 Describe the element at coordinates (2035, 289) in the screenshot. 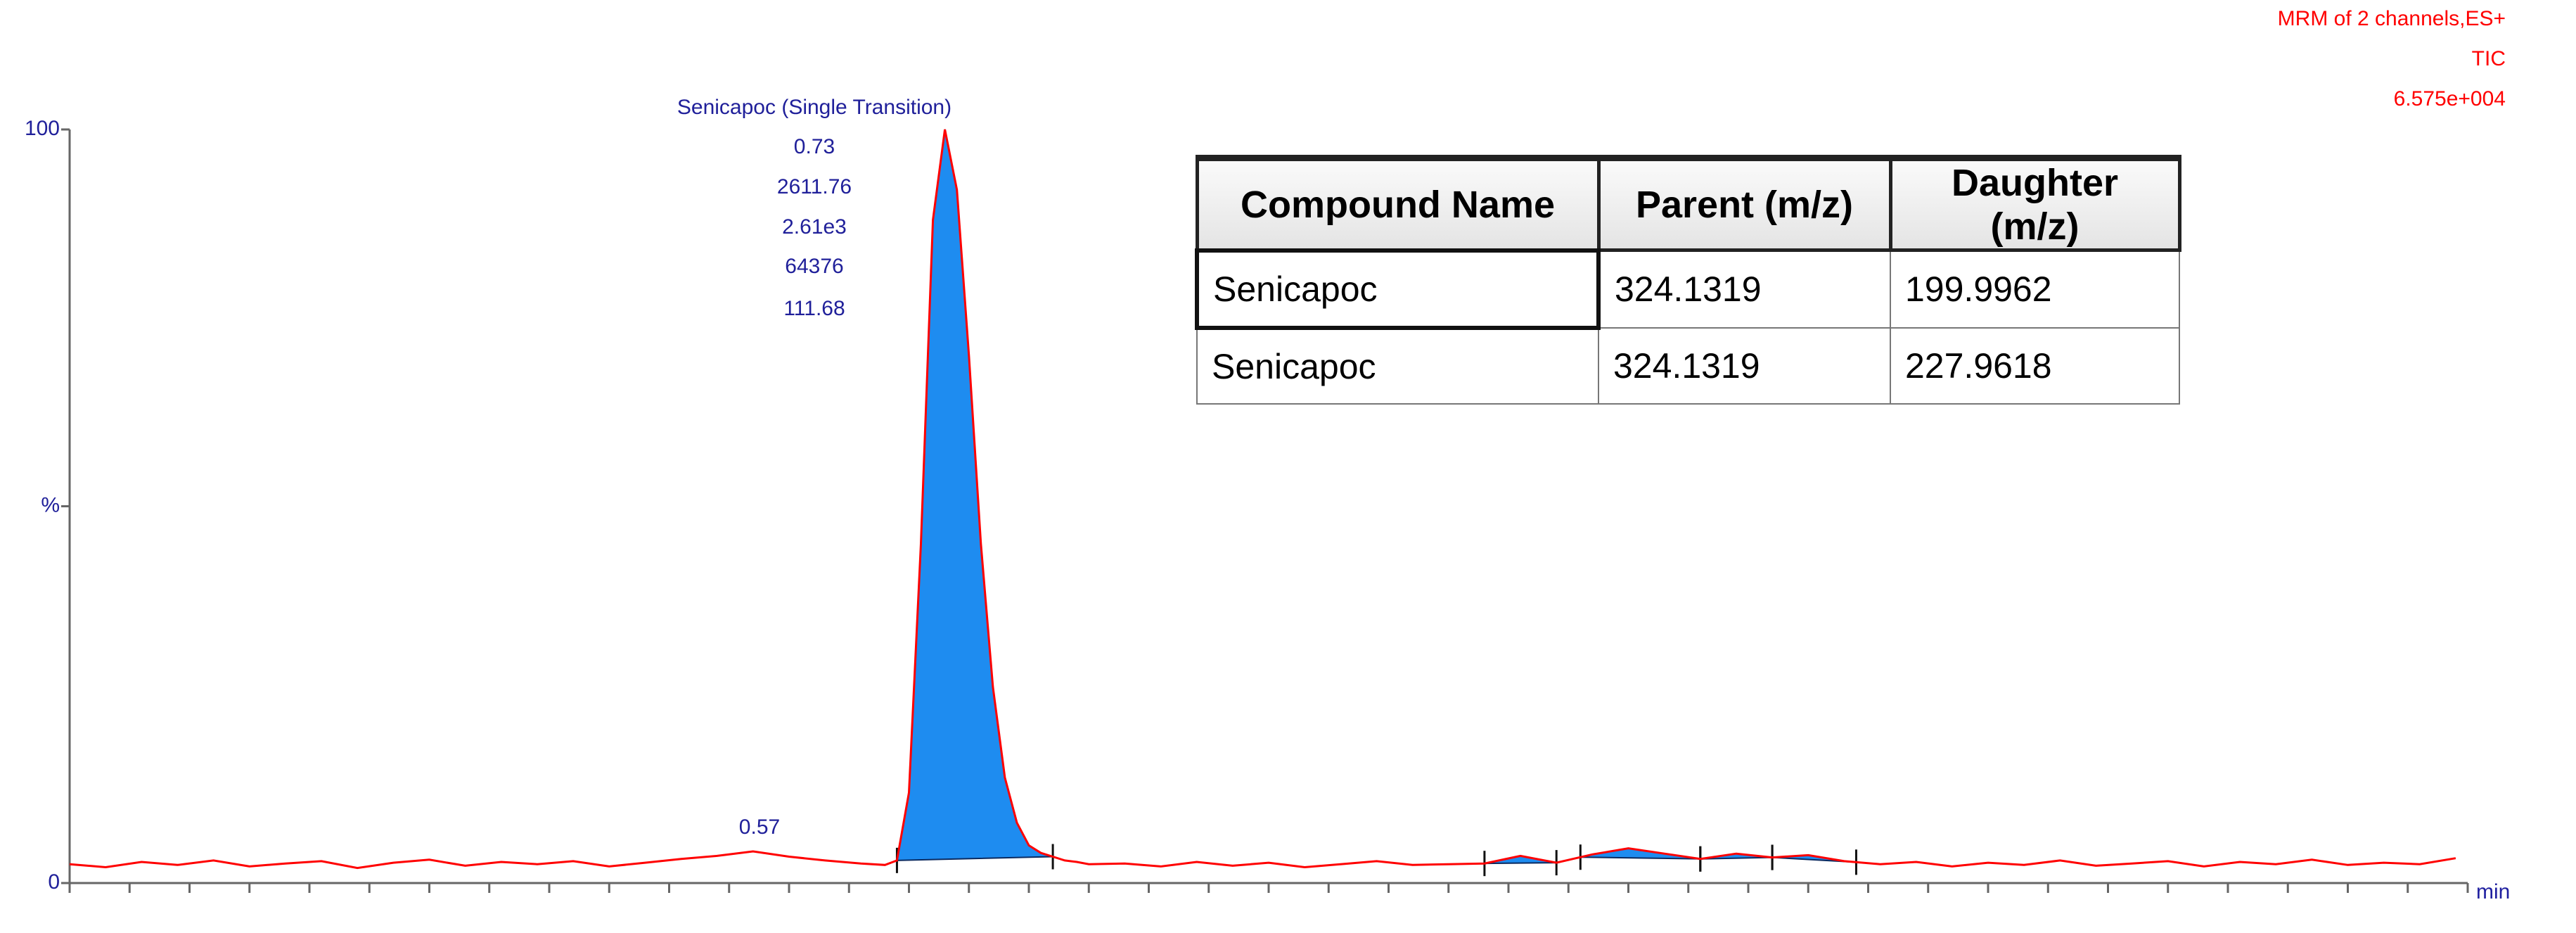

I see `table-cell: 199.9962` at that location.